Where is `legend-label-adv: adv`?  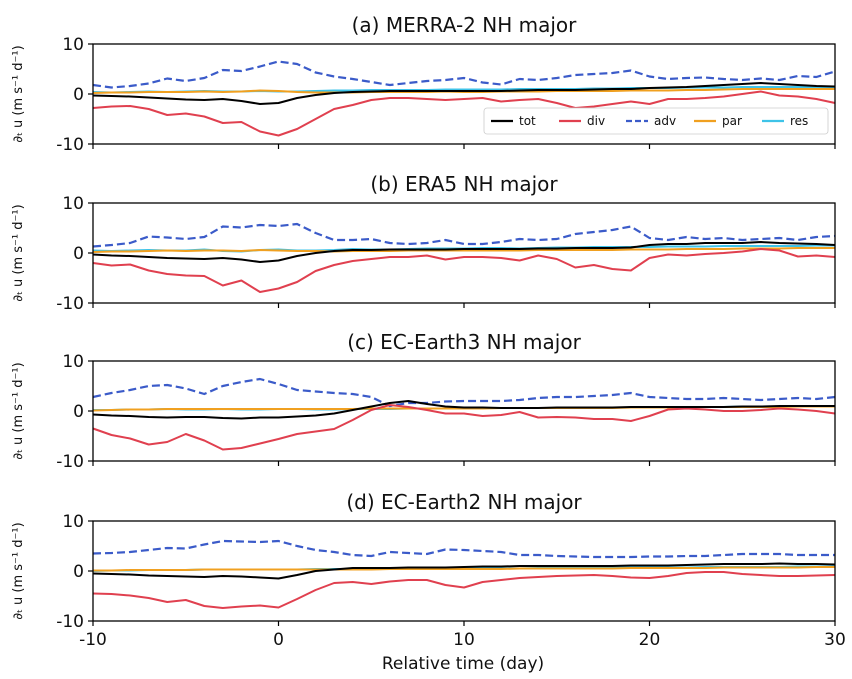
legend-label-adv: adv is located at coordinates (665, 121).